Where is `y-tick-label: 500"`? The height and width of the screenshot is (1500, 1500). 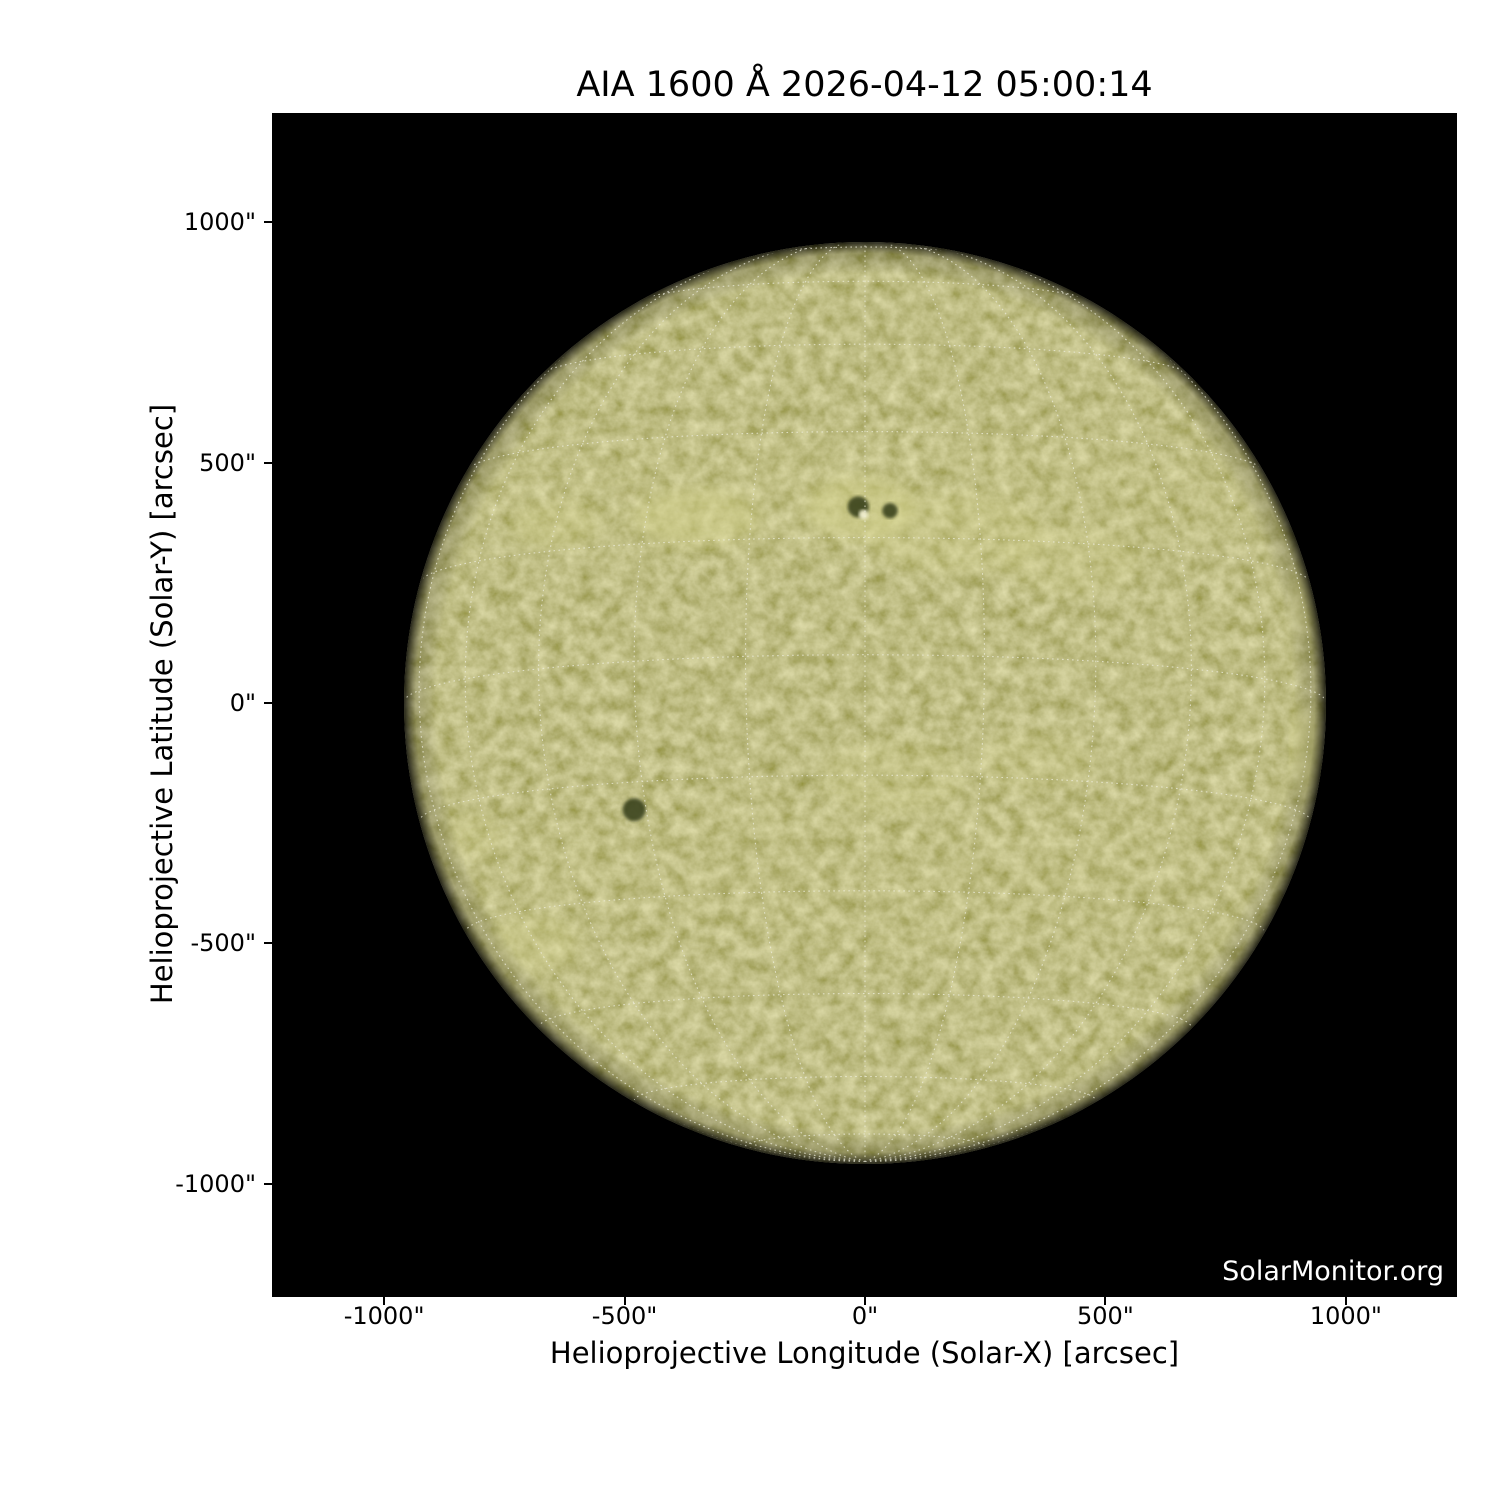 y-tick-label: 500" is located at coordinates (227, 462).